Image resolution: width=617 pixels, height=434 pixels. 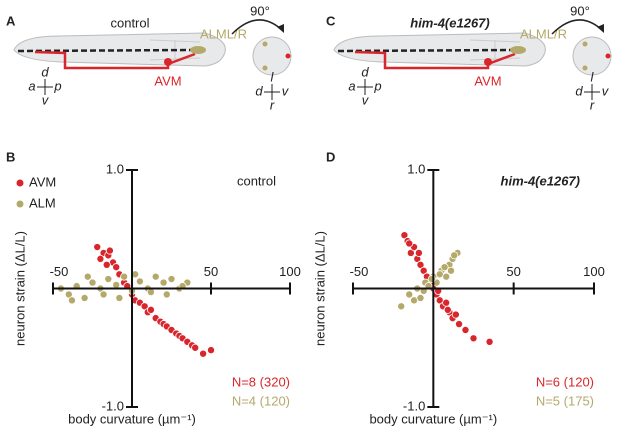 What do you see at coordinates (331, 20) in the screenshot?
I see `panel-label: C` at bounding box center [331, 20].